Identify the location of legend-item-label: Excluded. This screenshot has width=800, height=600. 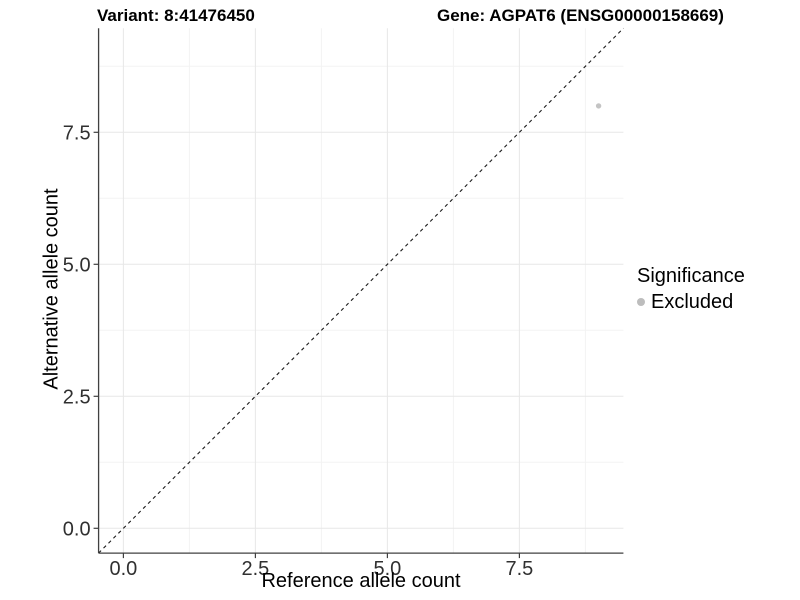
(692, 302).